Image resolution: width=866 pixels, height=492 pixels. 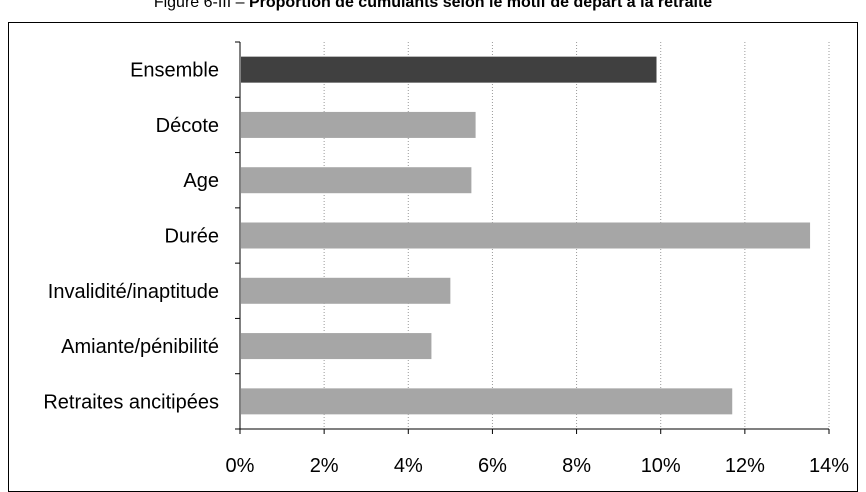 What do you see at coordinates (745, 466) in the screenshot?
I see `x-tick-label: 12%` at bounding box center [745, 466].